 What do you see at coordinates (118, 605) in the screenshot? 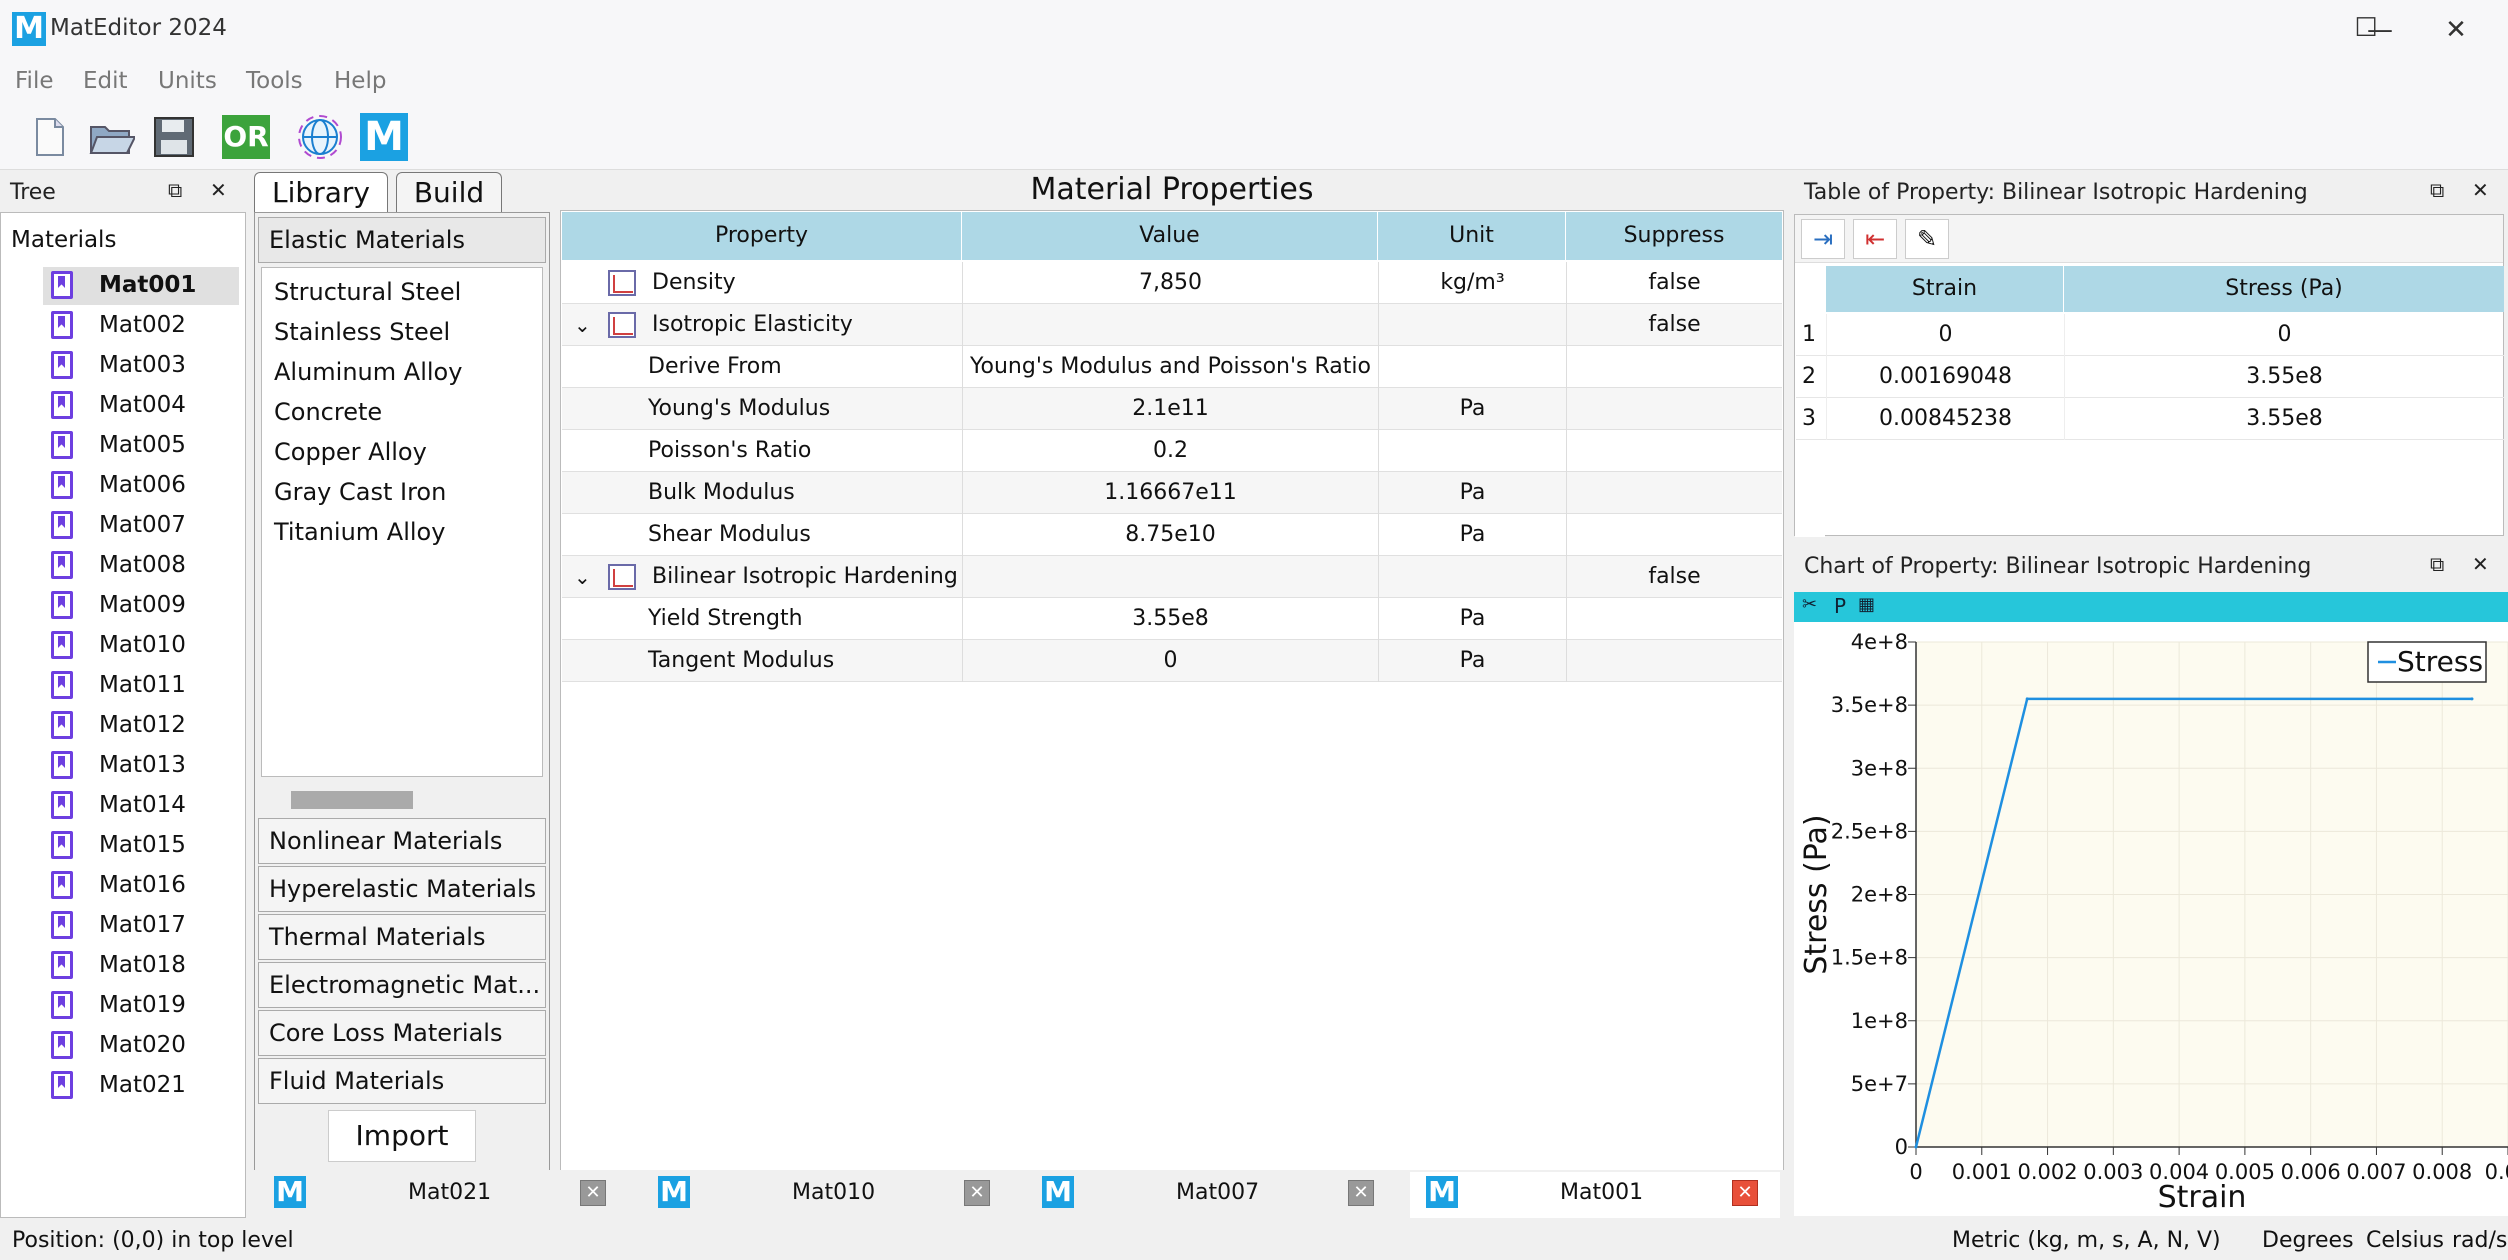
I see `tree-item: Mat009` at bounding box center [118, 605].